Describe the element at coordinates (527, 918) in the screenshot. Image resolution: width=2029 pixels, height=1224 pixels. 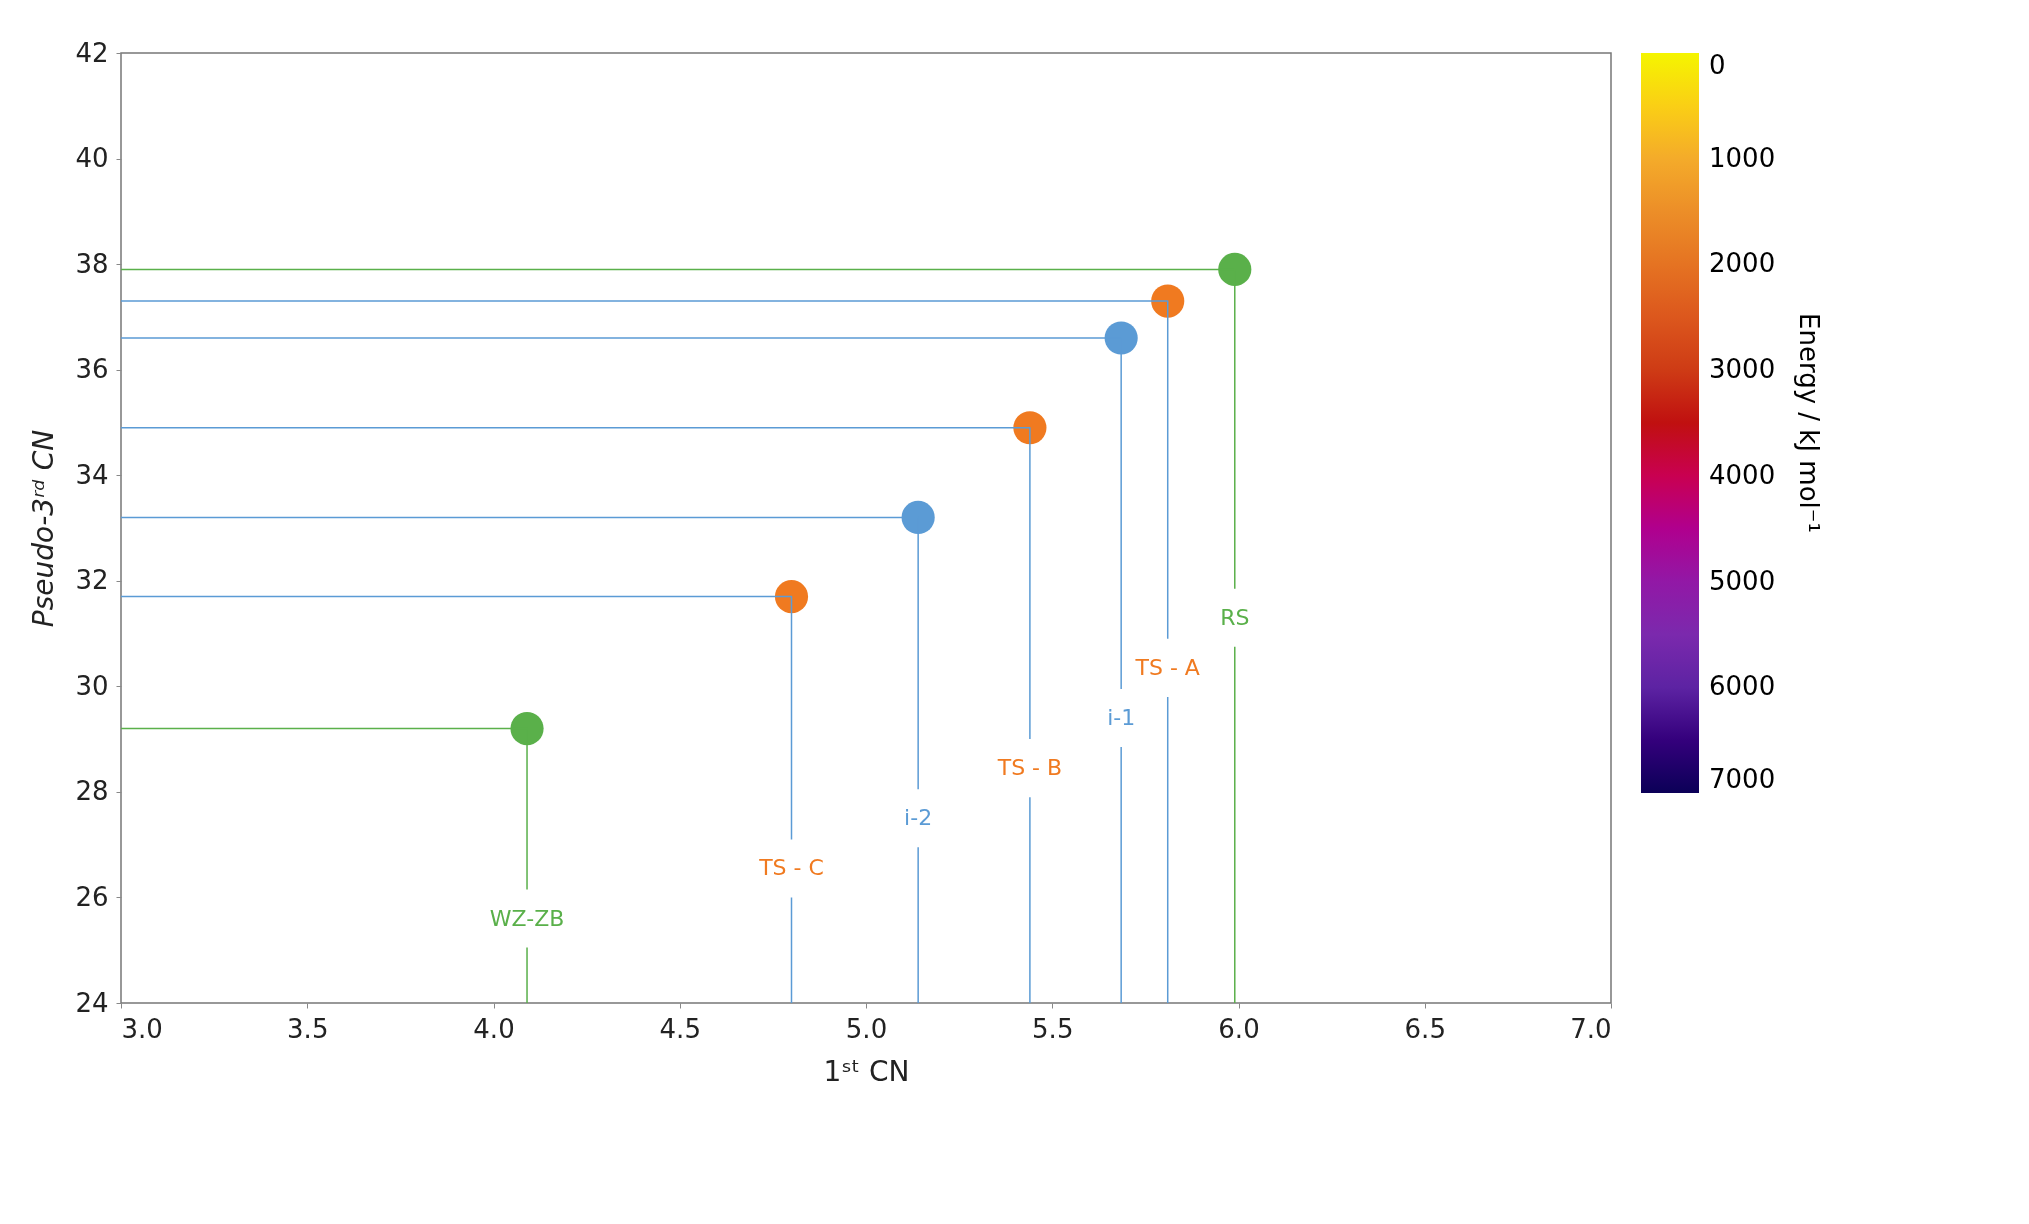
I see `annotation: WZ-ZB` at that location.